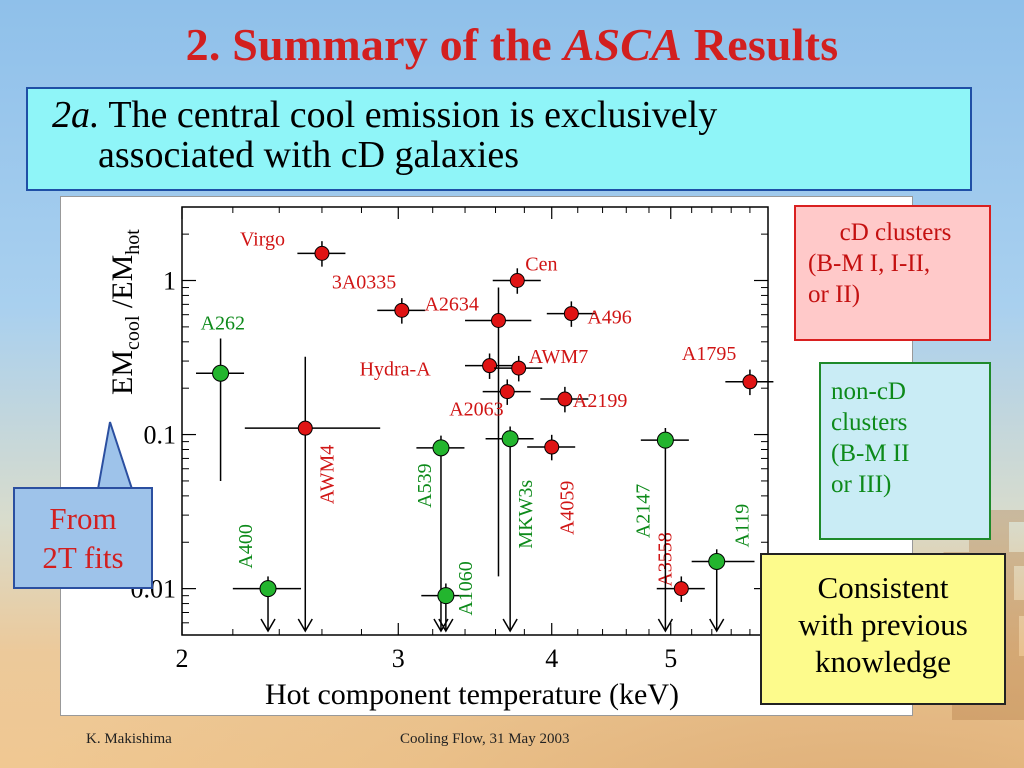 Image resolution: width=1024 pixels, height=768 pixels. Describe the element at coordinates (868, 391) in the screenshot. I see `legend-noncd-line-1: non-cD` at that location.